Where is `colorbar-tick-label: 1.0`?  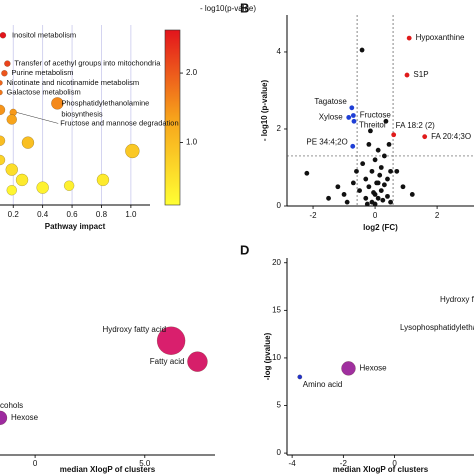 colorbar-tick-label: 1.0 is located at coordinates (192, 142).